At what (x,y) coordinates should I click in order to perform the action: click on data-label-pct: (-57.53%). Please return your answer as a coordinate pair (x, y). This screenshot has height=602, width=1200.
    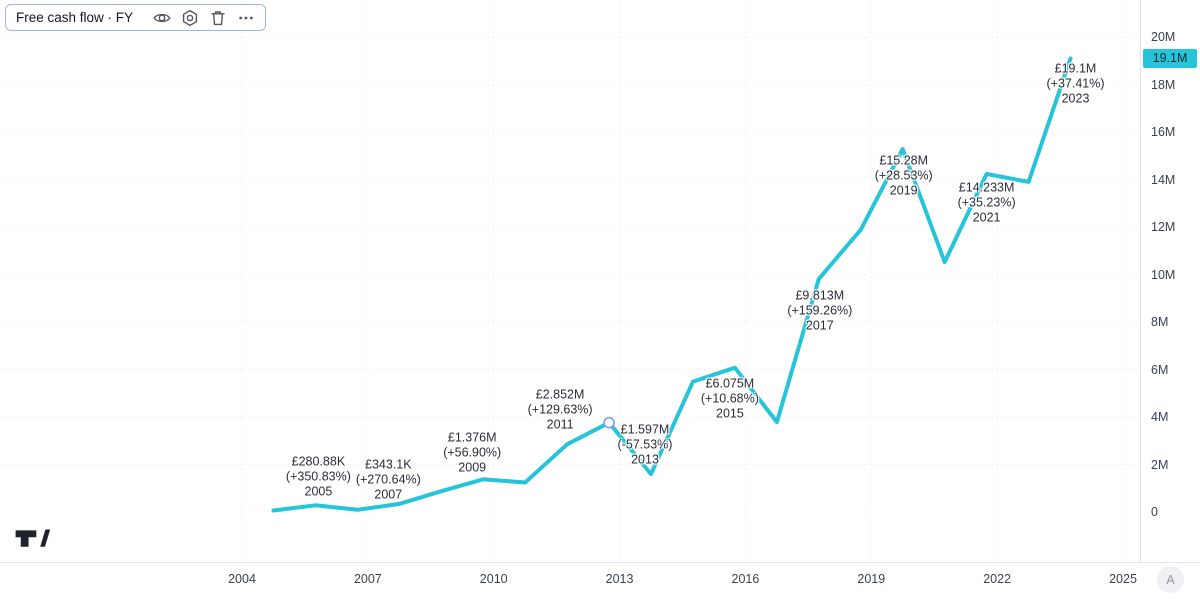
    Looking at the image, I should click on (645, 444).